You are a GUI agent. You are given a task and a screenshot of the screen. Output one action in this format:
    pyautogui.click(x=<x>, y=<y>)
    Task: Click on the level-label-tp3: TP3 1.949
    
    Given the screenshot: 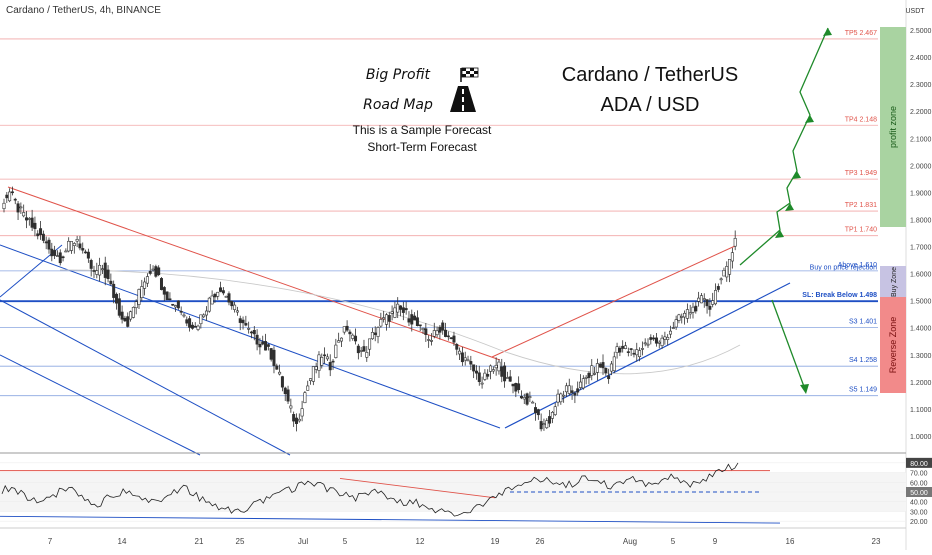 What is the action you would take?
    pyautogui.click(x=861, y=173)
    